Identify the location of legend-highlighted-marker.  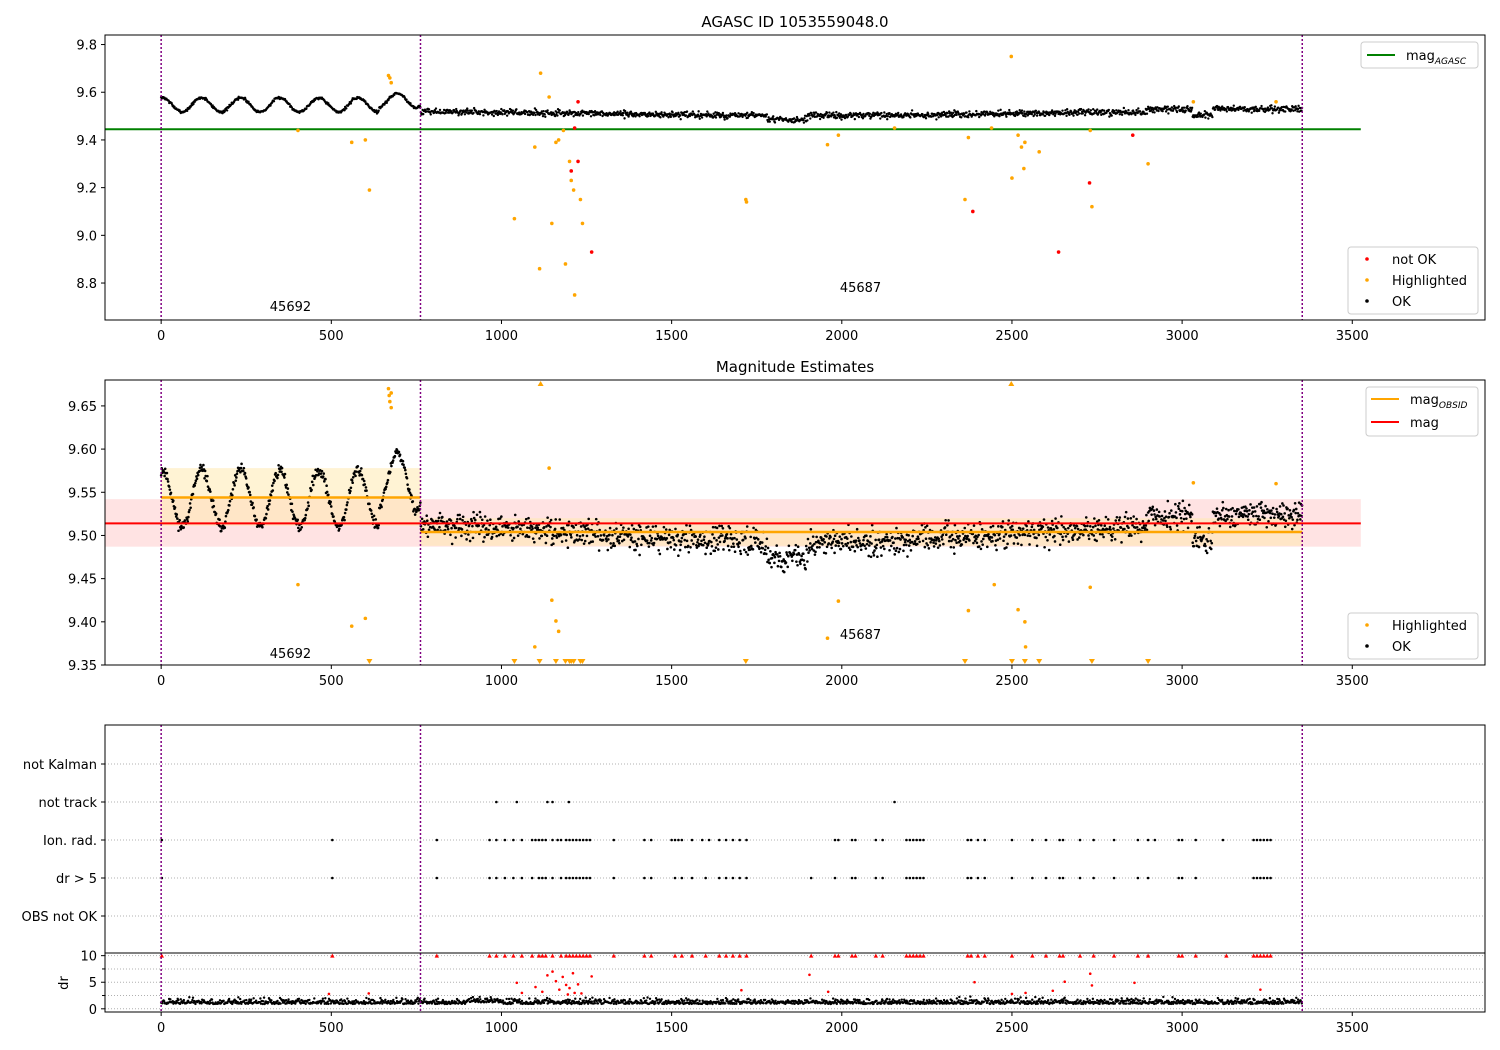
(1367, 280).